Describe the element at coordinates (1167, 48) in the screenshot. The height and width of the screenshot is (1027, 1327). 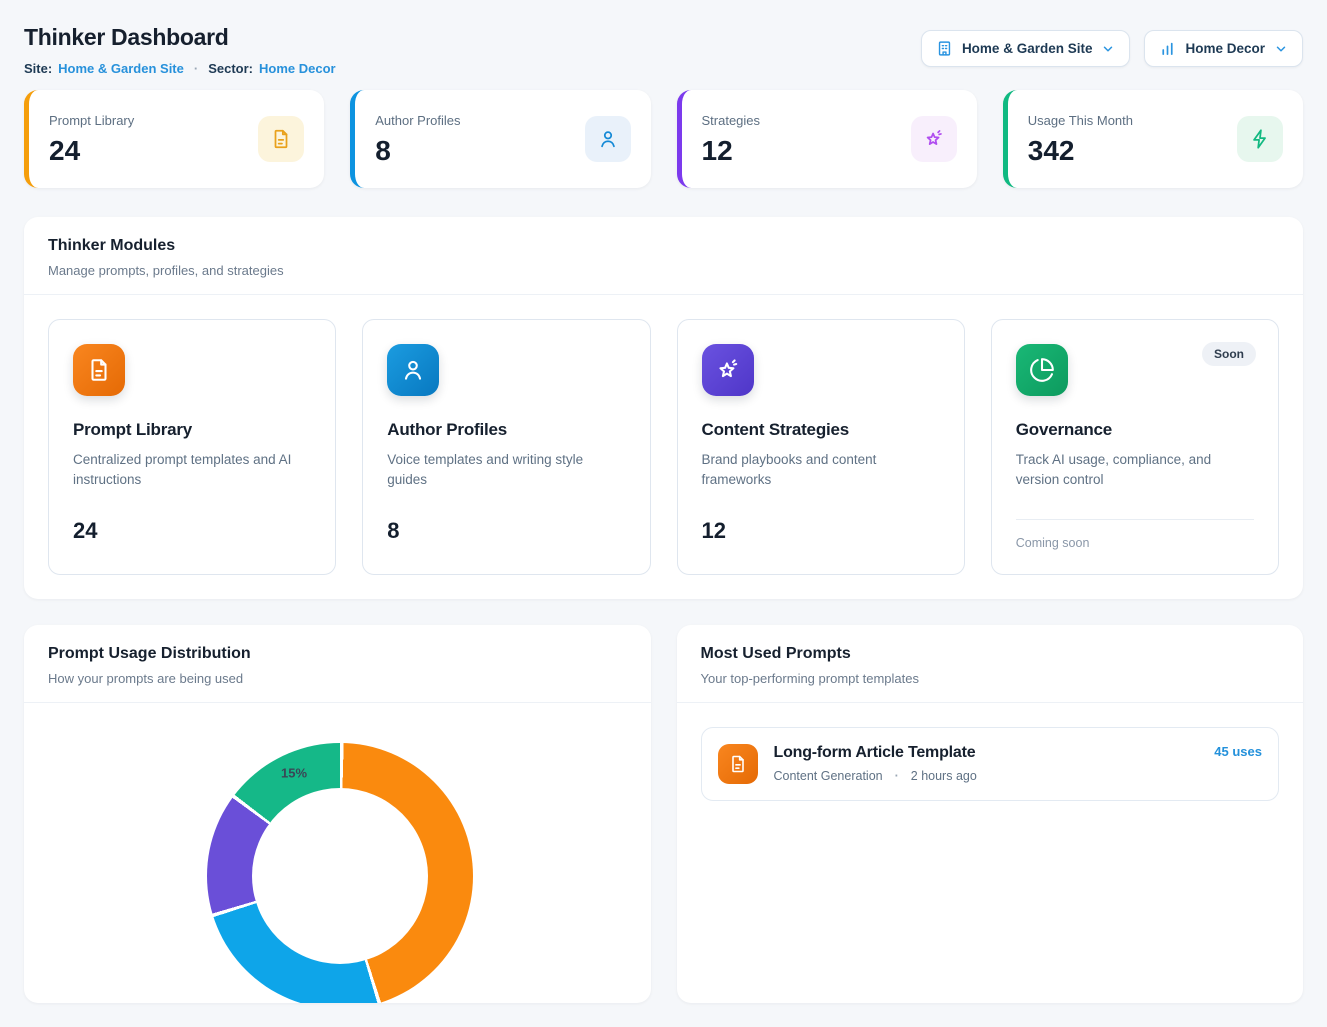
I see `bar-chart-icon` at that location.